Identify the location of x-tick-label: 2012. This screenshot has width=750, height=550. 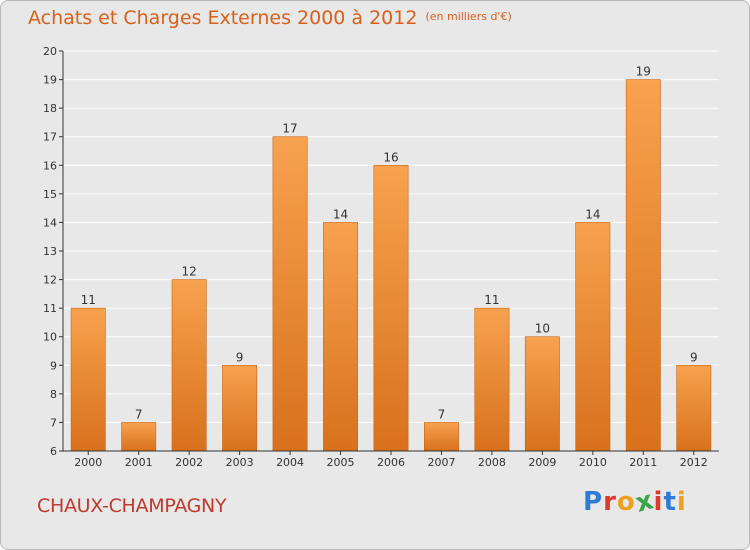
(694, 462).